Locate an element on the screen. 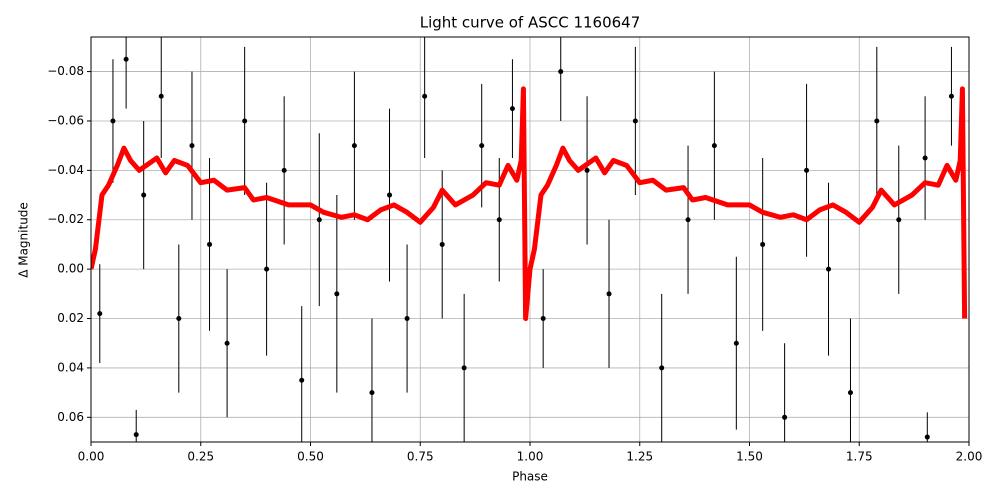 The image size is (1000, 500). x-axis-label: Phase is located at coordinates (530, 477).